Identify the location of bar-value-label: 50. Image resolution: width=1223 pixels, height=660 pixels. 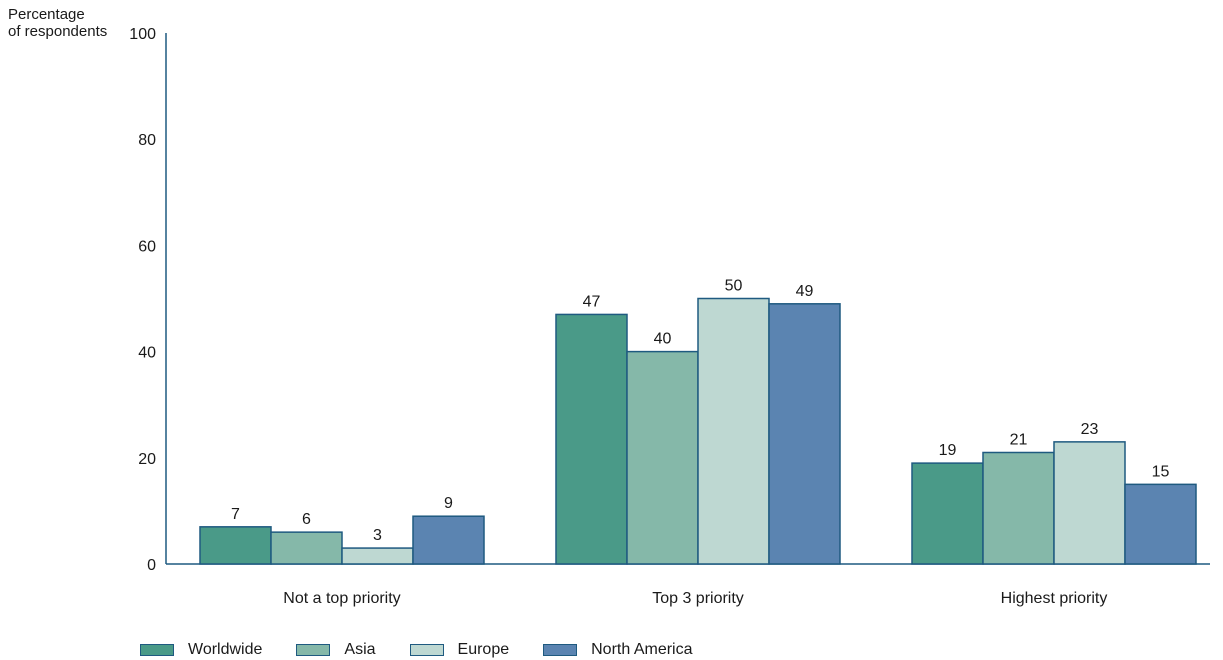
(734, 286).